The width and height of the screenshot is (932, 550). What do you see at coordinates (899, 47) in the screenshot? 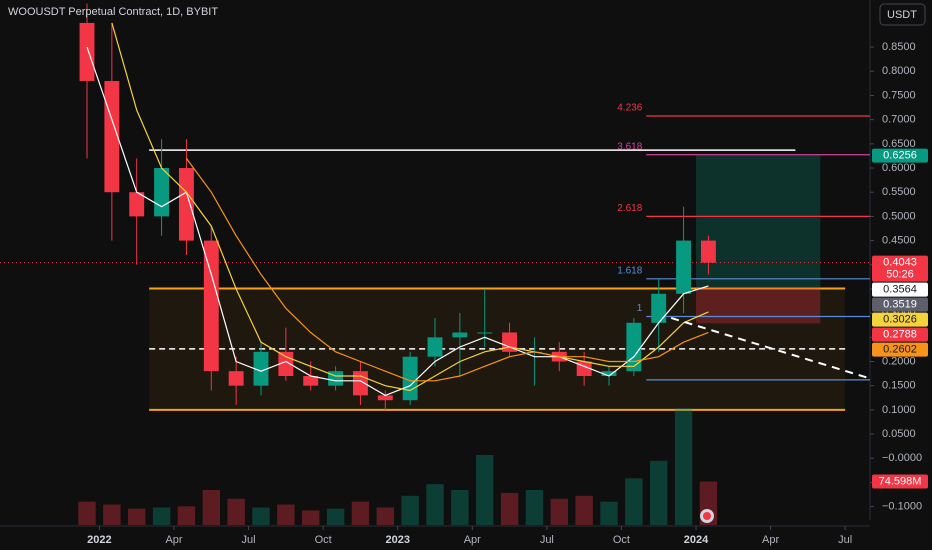
I see `y-tick-label: 0.8500` at bounding box center [899, 47].